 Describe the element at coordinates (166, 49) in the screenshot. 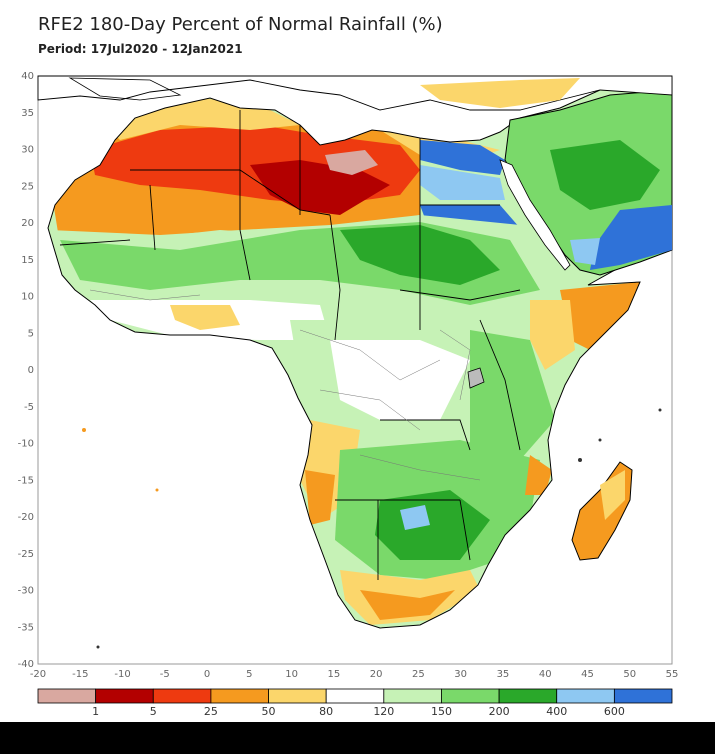

I see `period-value: 17Jul2020 - 12Jan2021` at that location.